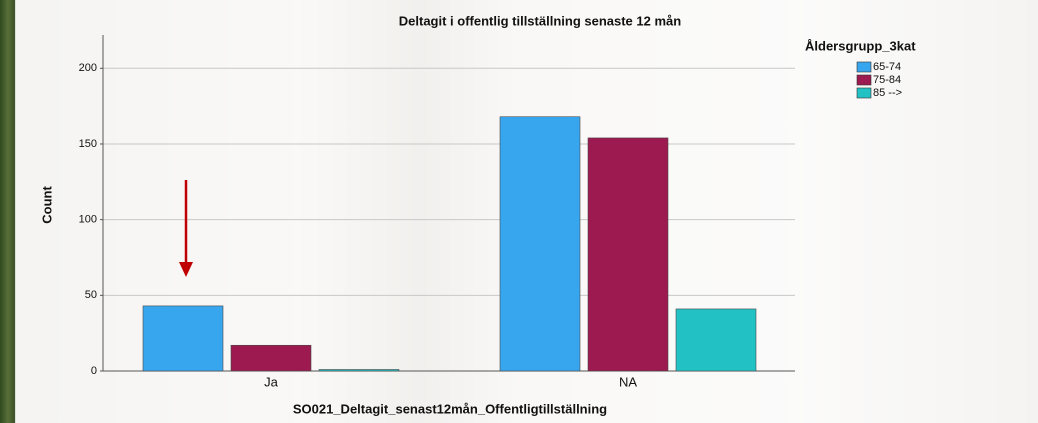  Describe the element at coordinates (88, 220) in the screenshot. I see `y-tick-label: 100` at that location.